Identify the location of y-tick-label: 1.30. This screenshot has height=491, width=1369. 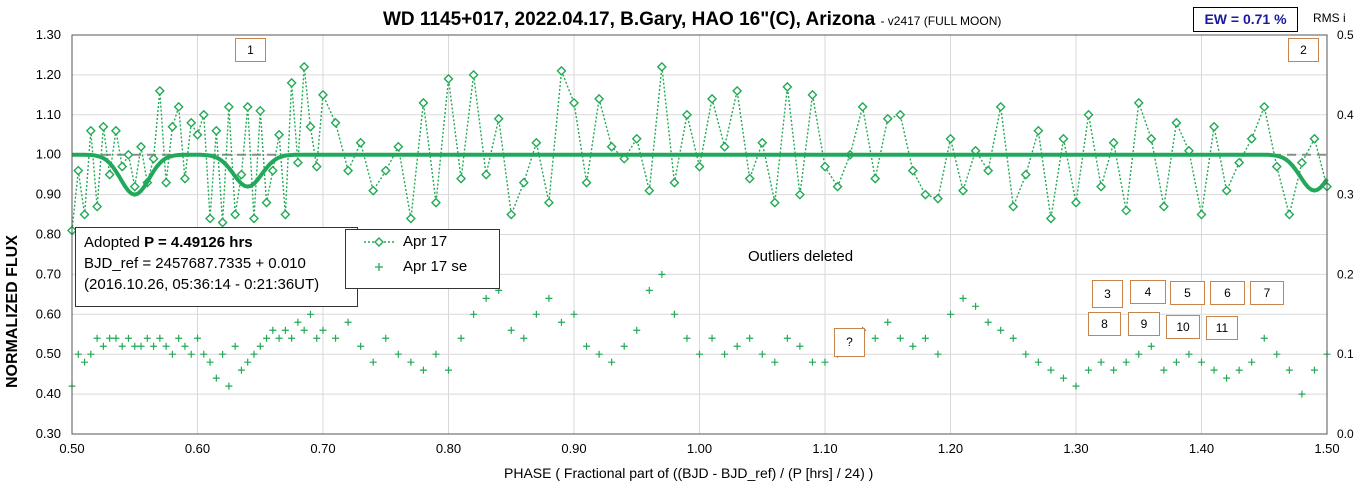
(48, 34).